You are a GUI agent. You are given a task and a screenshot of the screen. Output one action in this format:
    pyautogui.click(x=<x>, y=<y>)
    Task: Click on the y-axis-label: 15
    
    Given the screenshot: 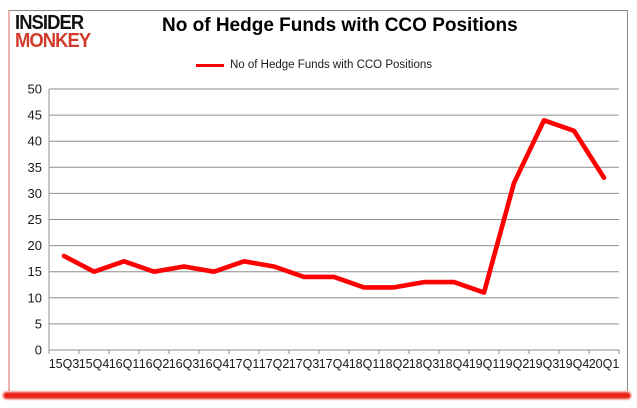 What is the action you would take?
    pyautogui.click(x=35, y=271)
    